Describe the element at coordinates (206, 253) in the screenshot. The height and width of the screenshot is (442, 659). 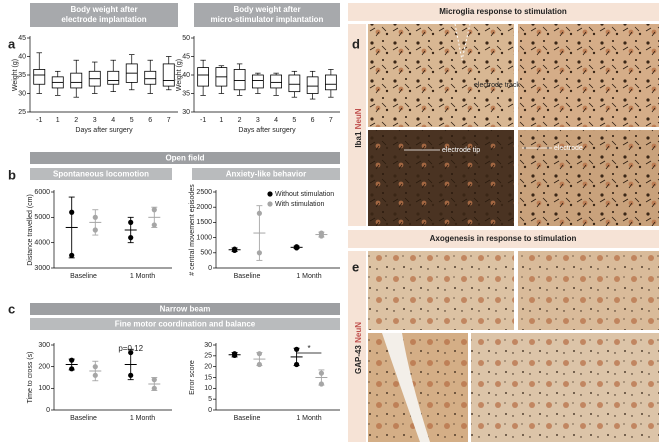
I see `y-tick-label: 500` at that location.